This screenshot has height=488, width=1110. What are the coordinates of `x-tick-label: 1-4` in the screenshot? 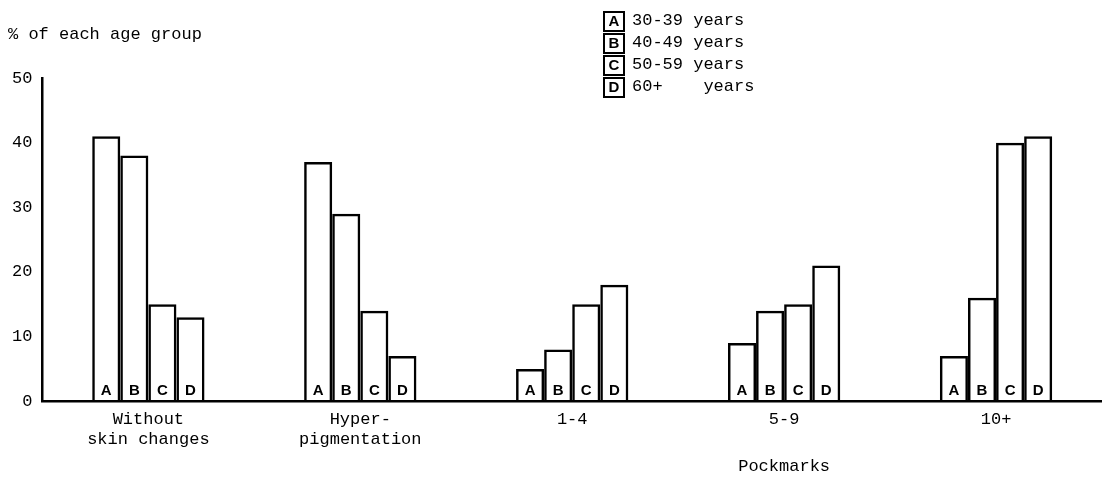 It's located at (572, 419).